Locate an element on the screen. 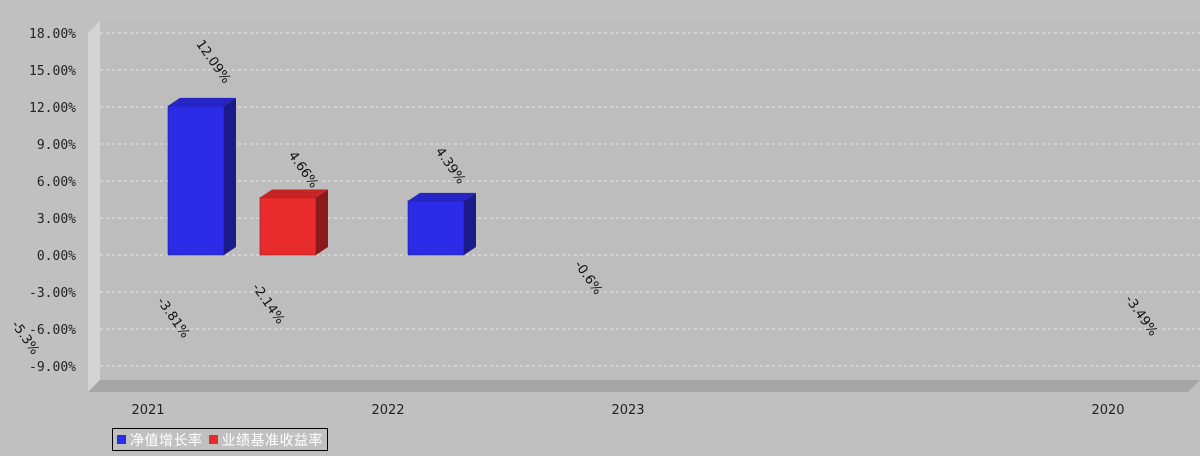 This screenshot has height=456, width=1200. x-tick-label: 2023 is located at coordinates (627, 410).